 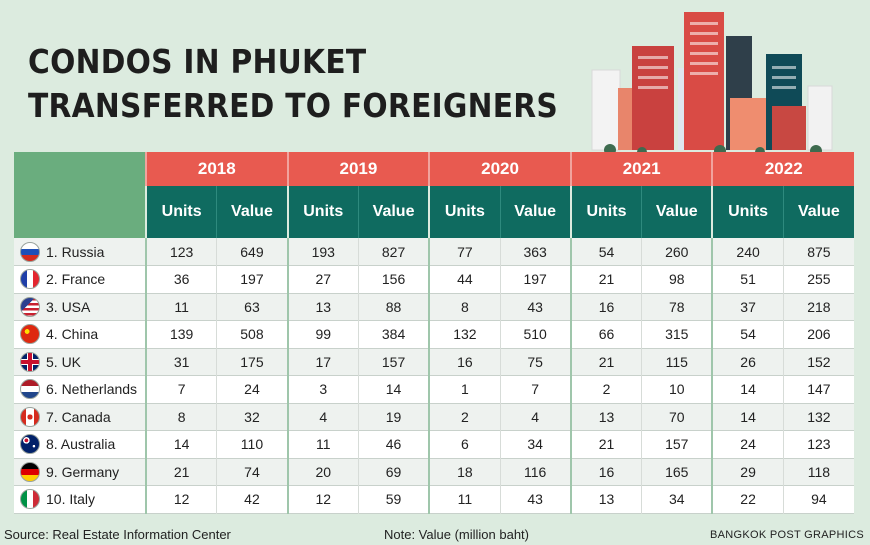 What do you see at coordinates (464, 472) in the screenshot?
I see `cell-units-2020: 18` at bounding box center [464, 472].